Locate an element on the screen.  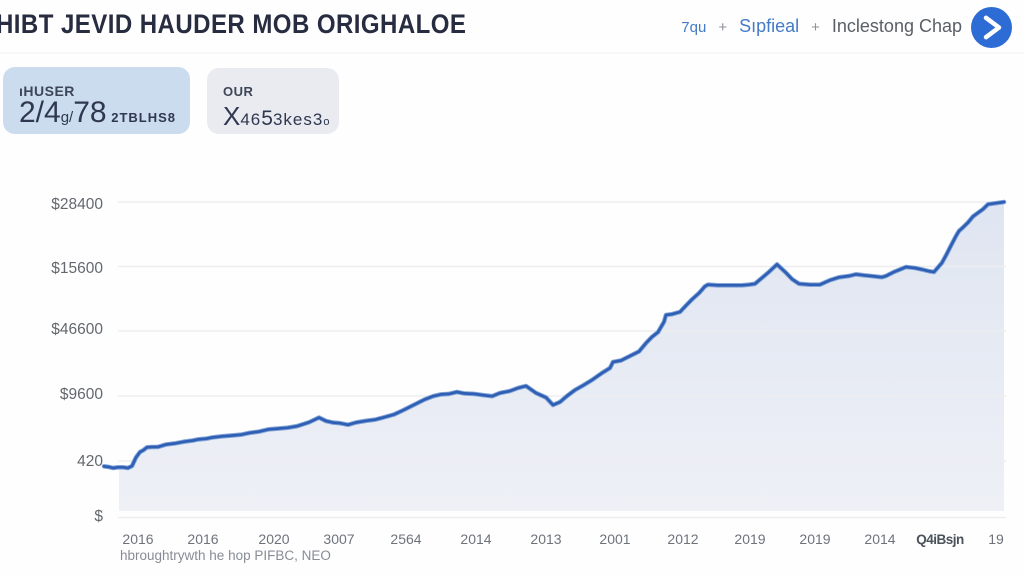
svg-text: $28400 is located at coordinates (77, 204).